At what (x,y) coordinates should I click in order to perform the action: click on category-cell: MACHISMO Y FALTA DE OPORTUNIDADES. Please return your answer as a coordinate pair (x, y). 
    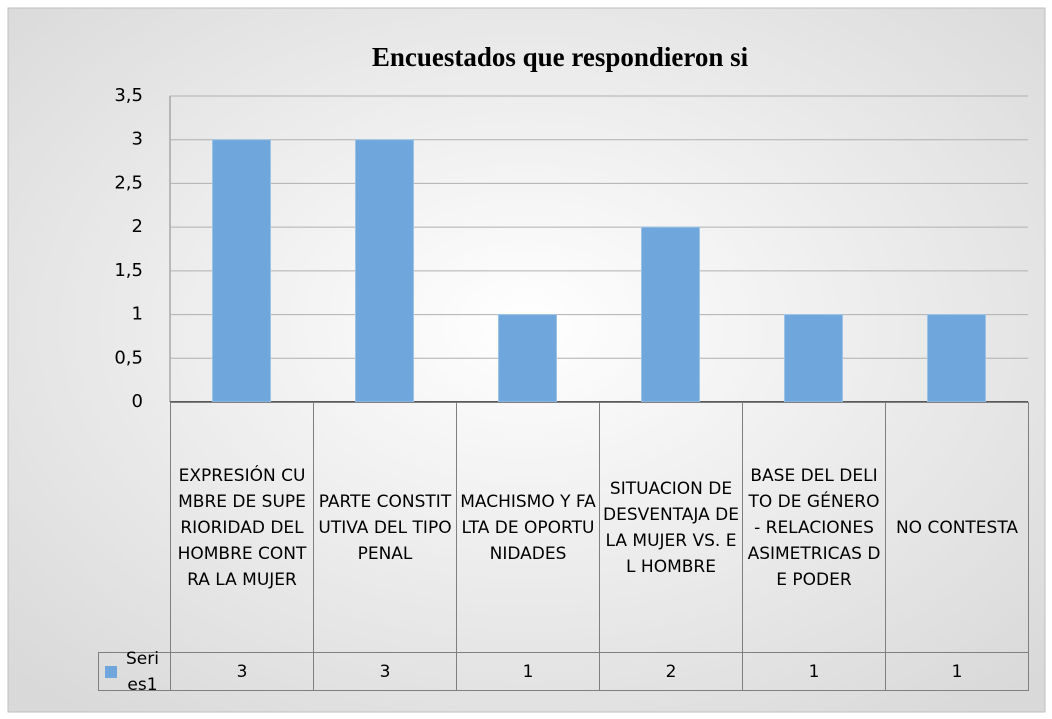
    Looking at the image, I should click on (528, 527).